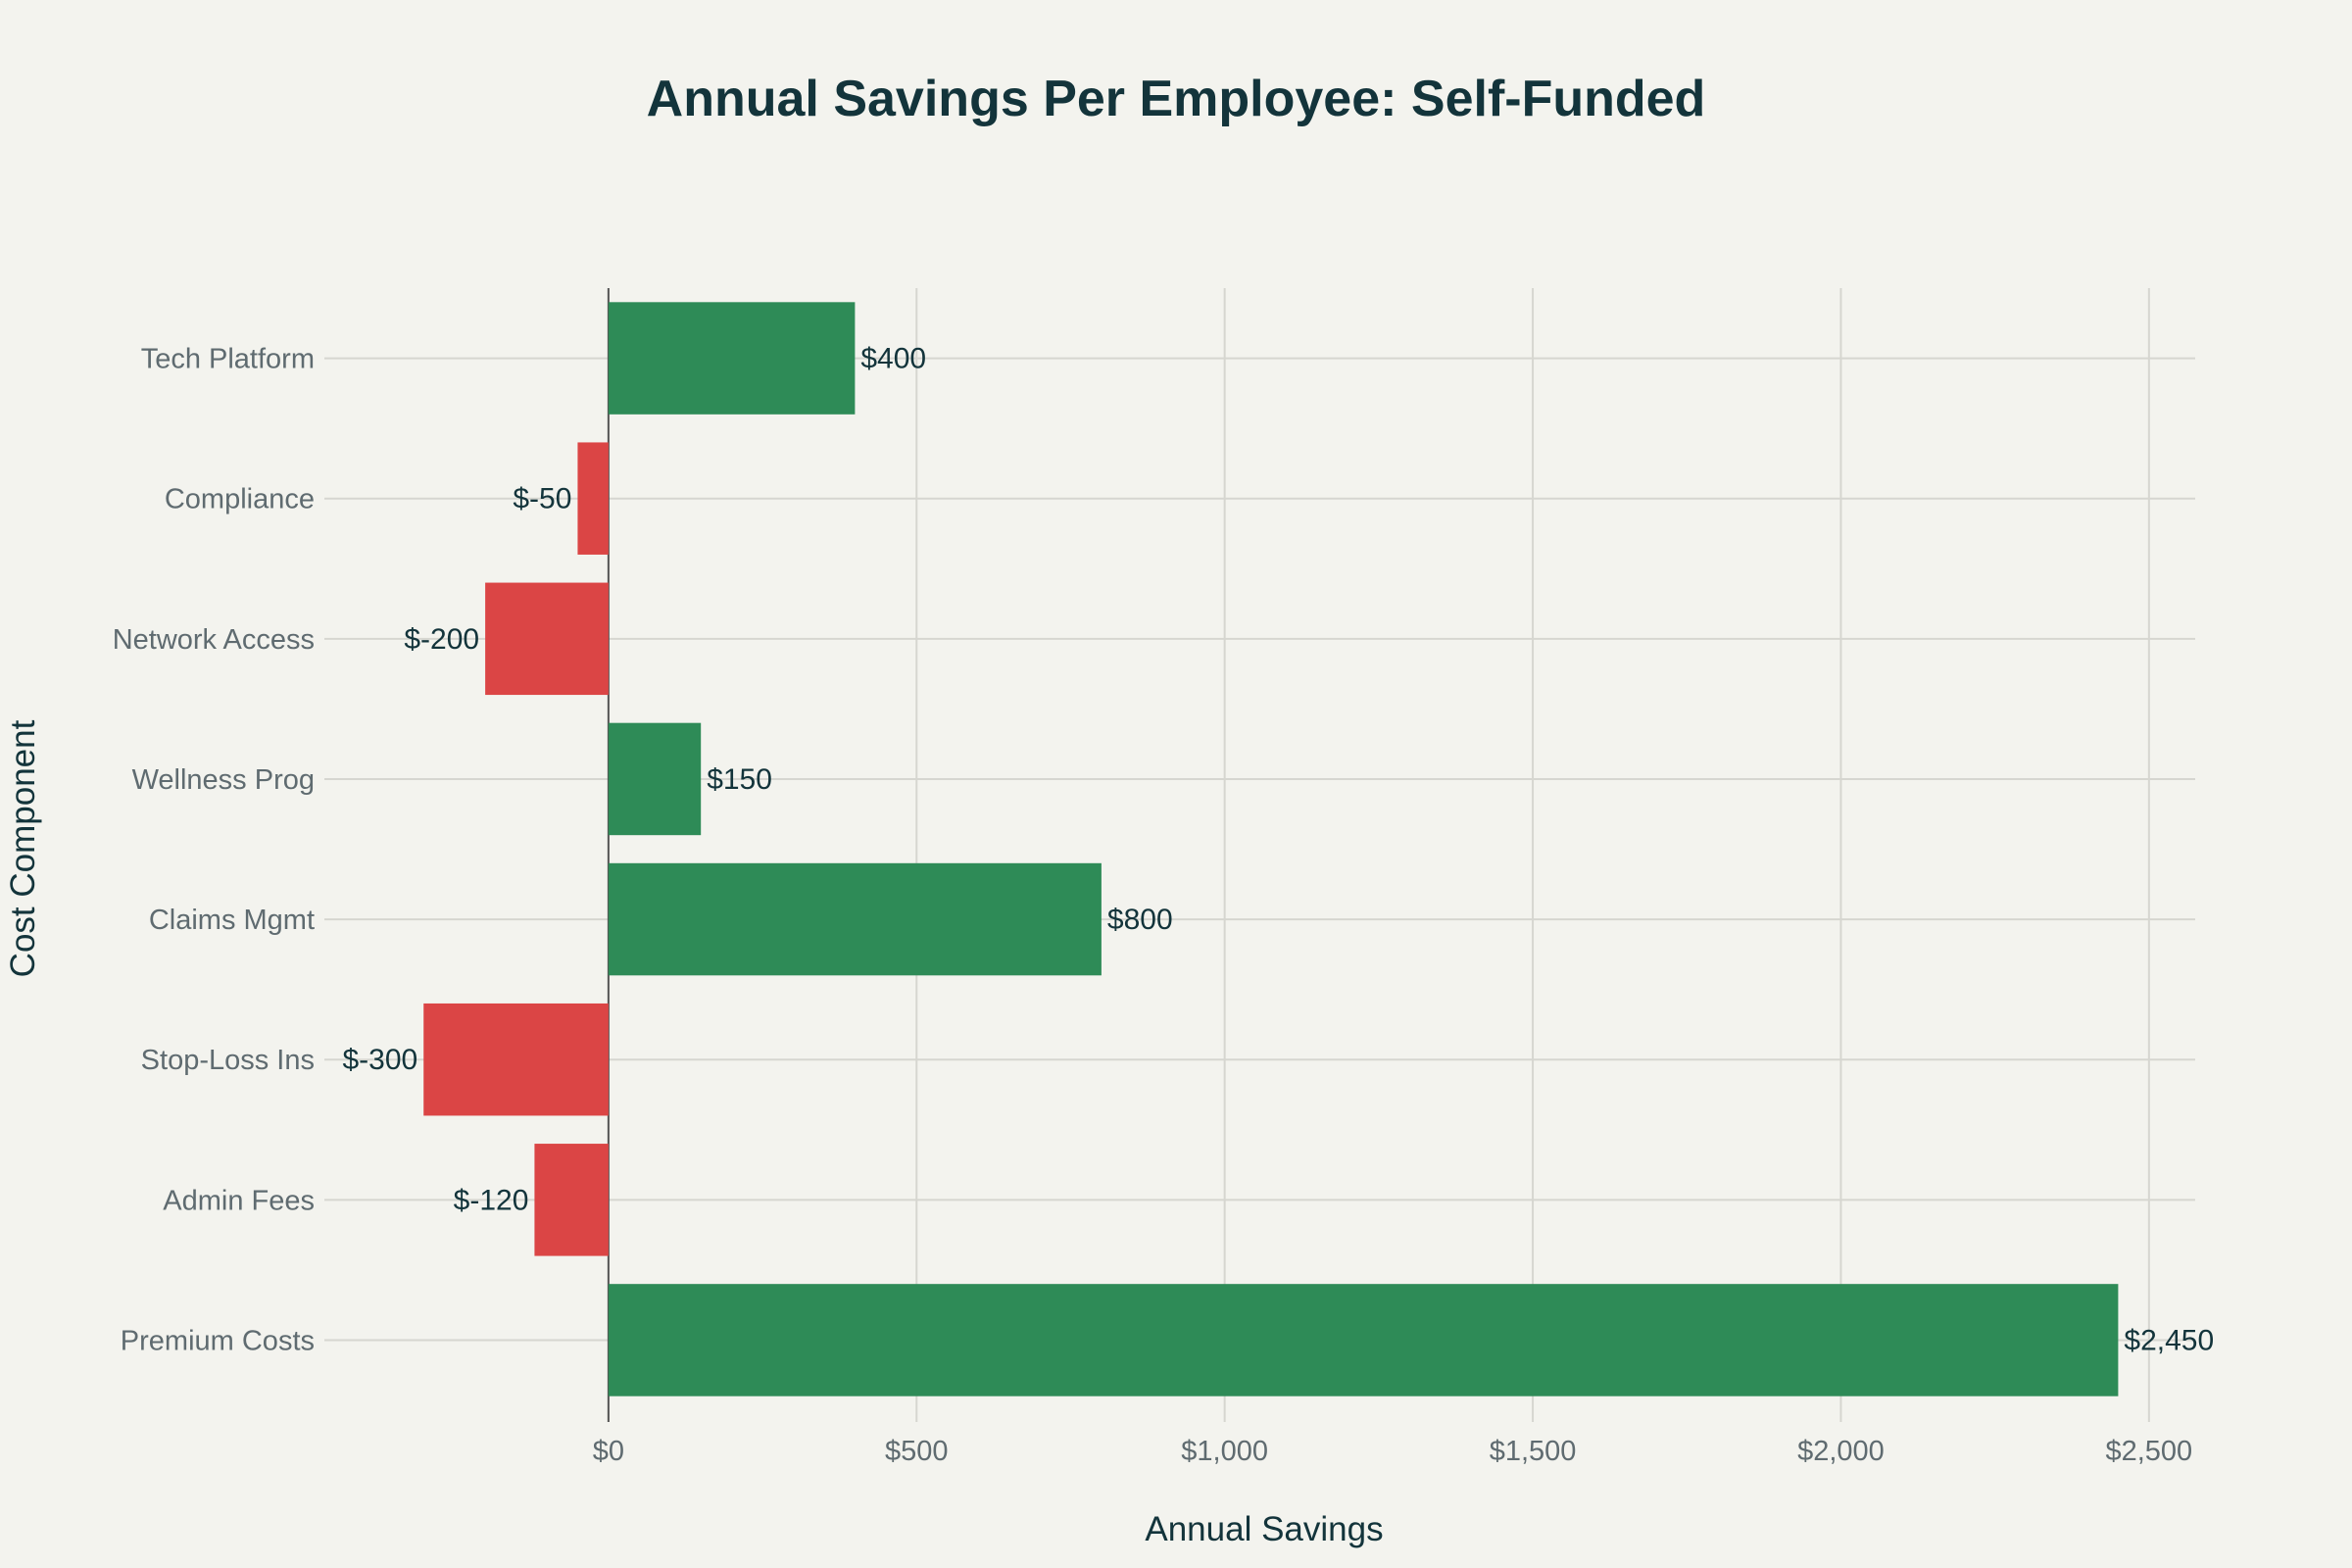 This screenshot has width=2352, height=1568. Describe the element at coordinates (240, 499) in the screenshot. I see `y-tick-label: Compliance` at that location.